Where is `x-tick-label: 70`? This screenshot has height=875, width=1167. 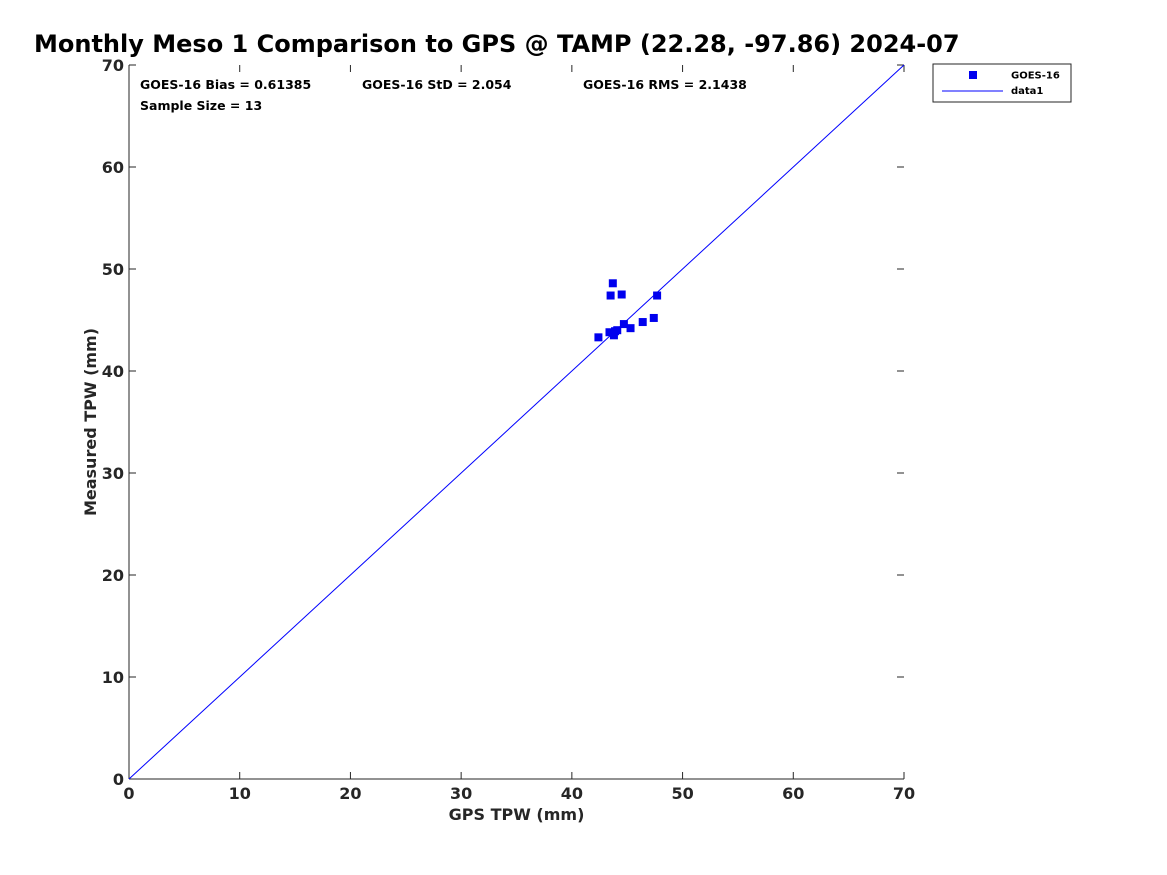 x-tick-label: 70 is located at coordinates (904, 793).